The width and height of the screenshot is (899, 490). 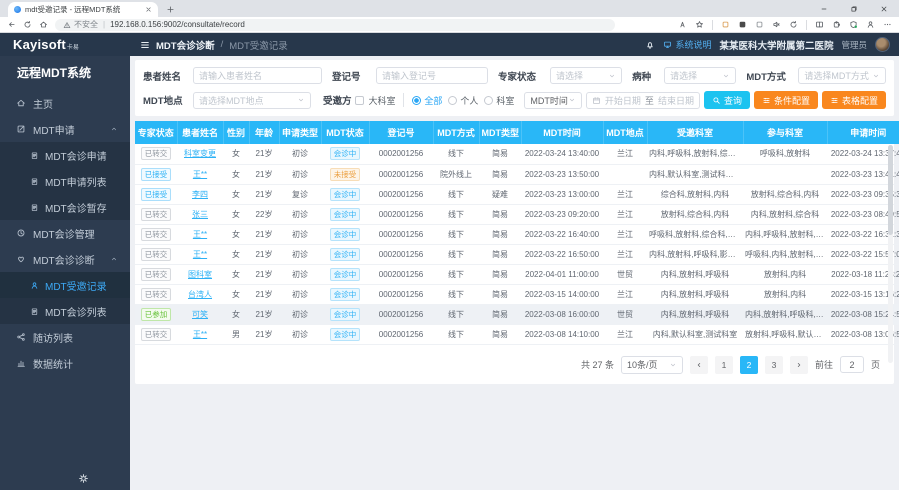 What do you see at coordinates (824, 8) in the screenshot?
I see `minimize-button` at bounding box center [824, 8].